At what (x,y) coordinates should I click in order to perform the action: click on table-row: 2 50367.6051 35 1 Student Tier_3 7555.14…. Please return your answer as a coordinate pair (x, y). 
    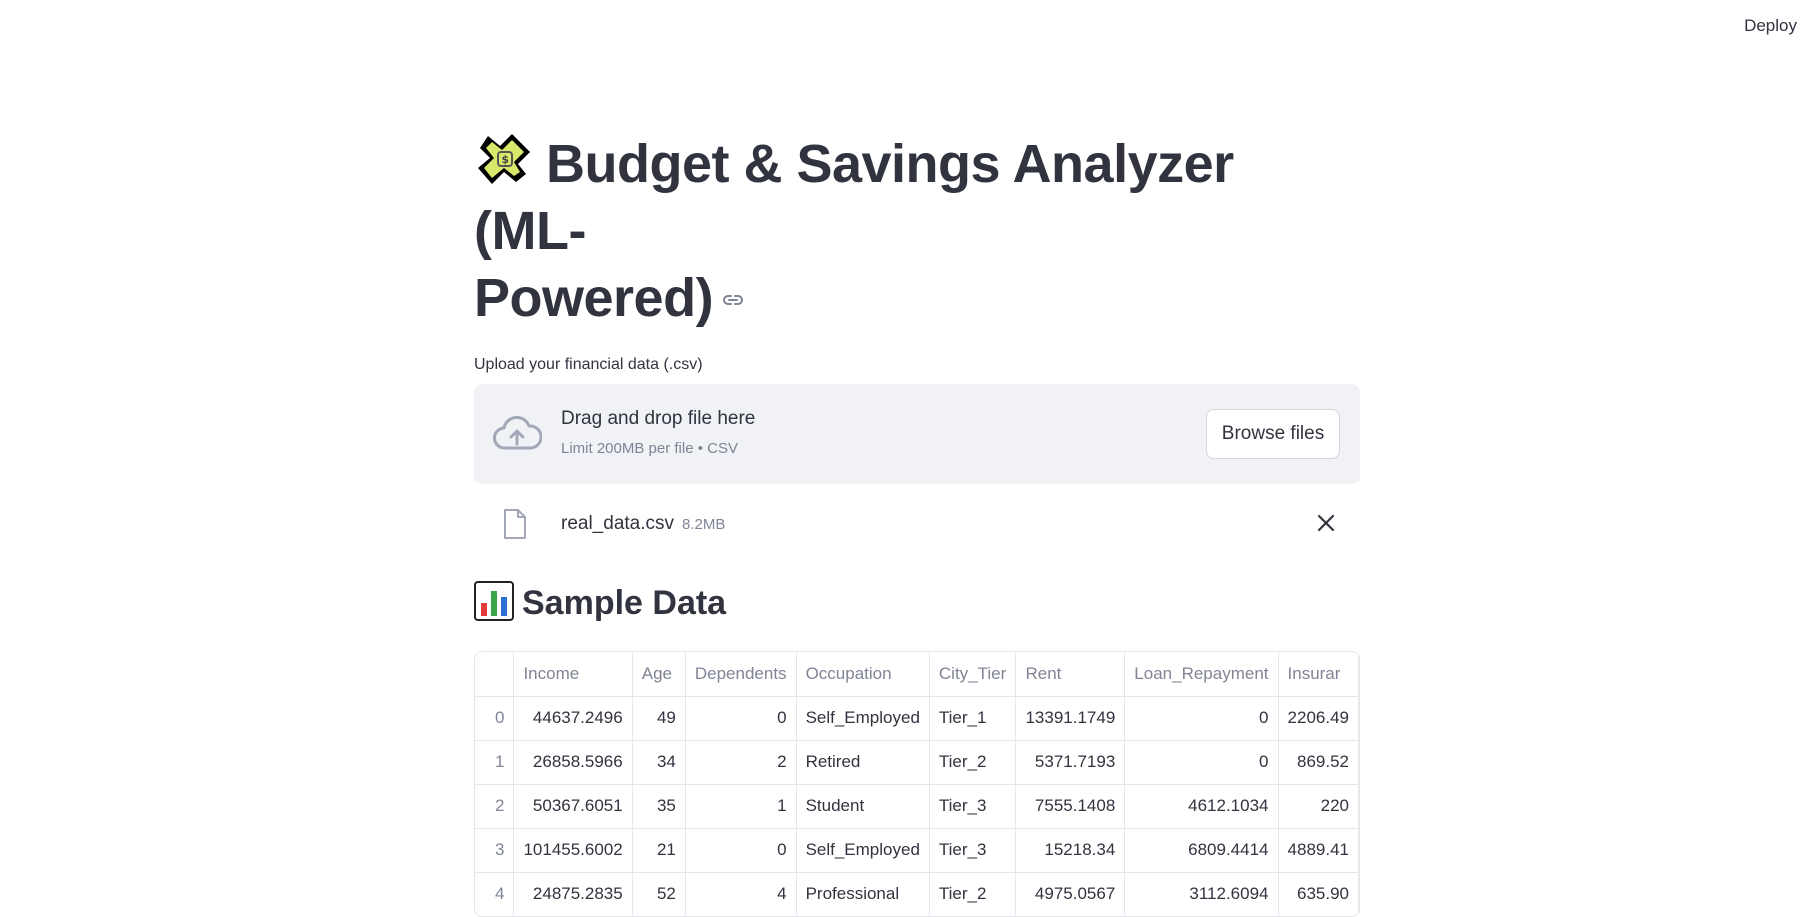
    Looking at the image, I should click on (917, 806).